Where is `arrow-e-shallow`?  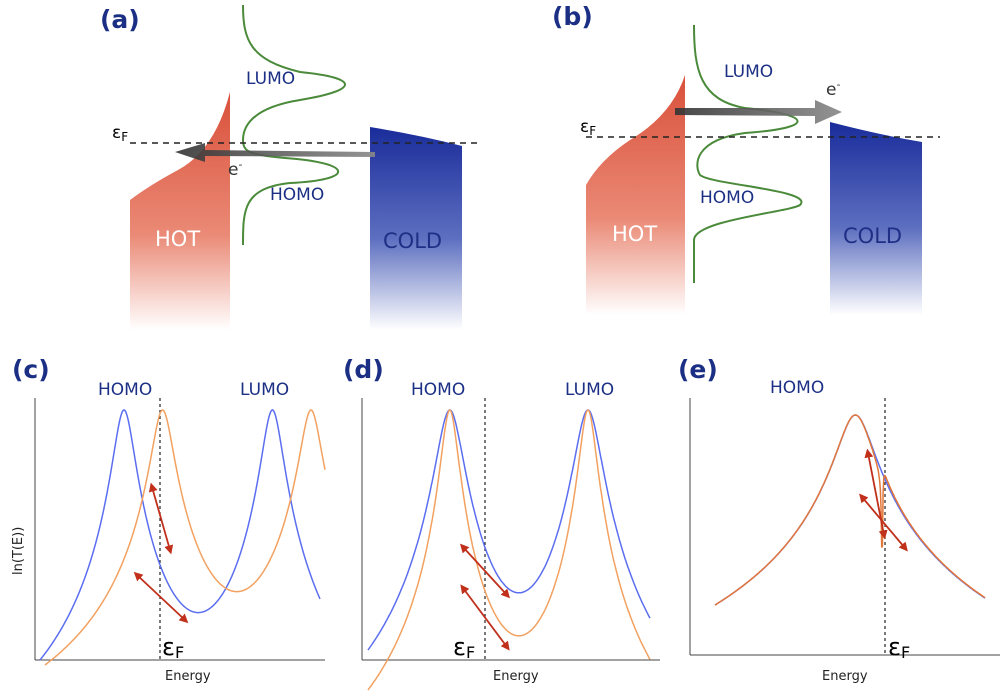
arrow-e-shallow is located at coordinates (883, 522).